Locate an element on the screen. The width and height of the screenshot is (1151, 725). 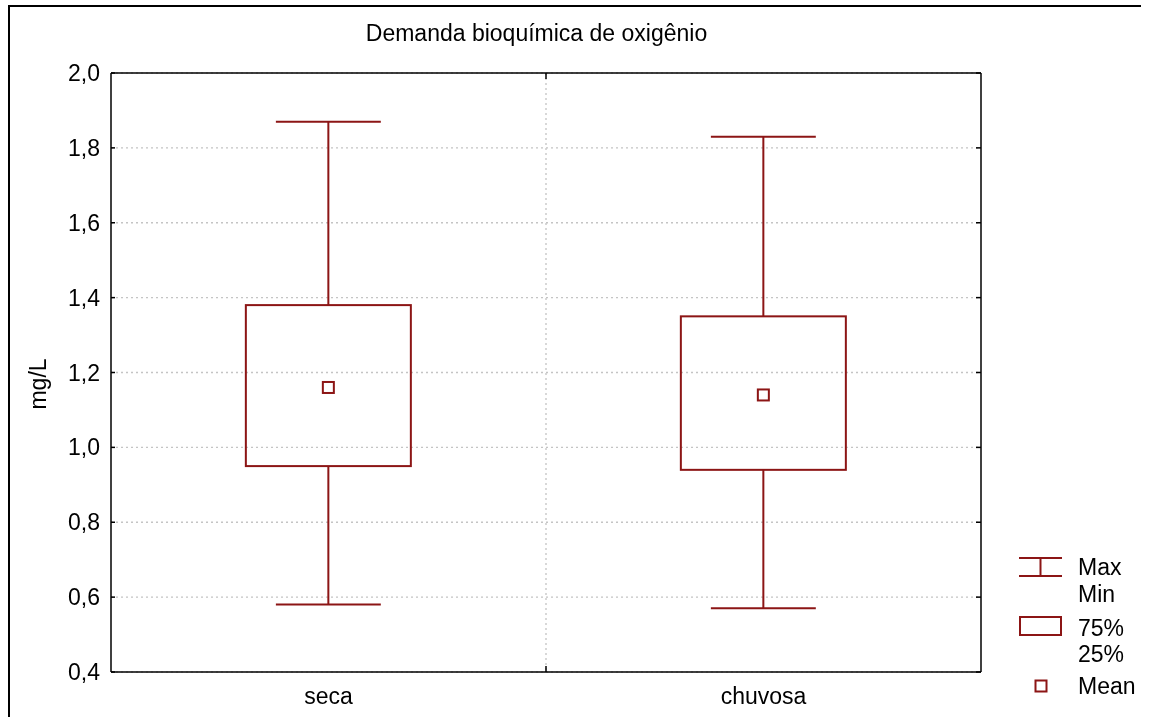
x-tick-label: seca is located at coordinates (328, 696).